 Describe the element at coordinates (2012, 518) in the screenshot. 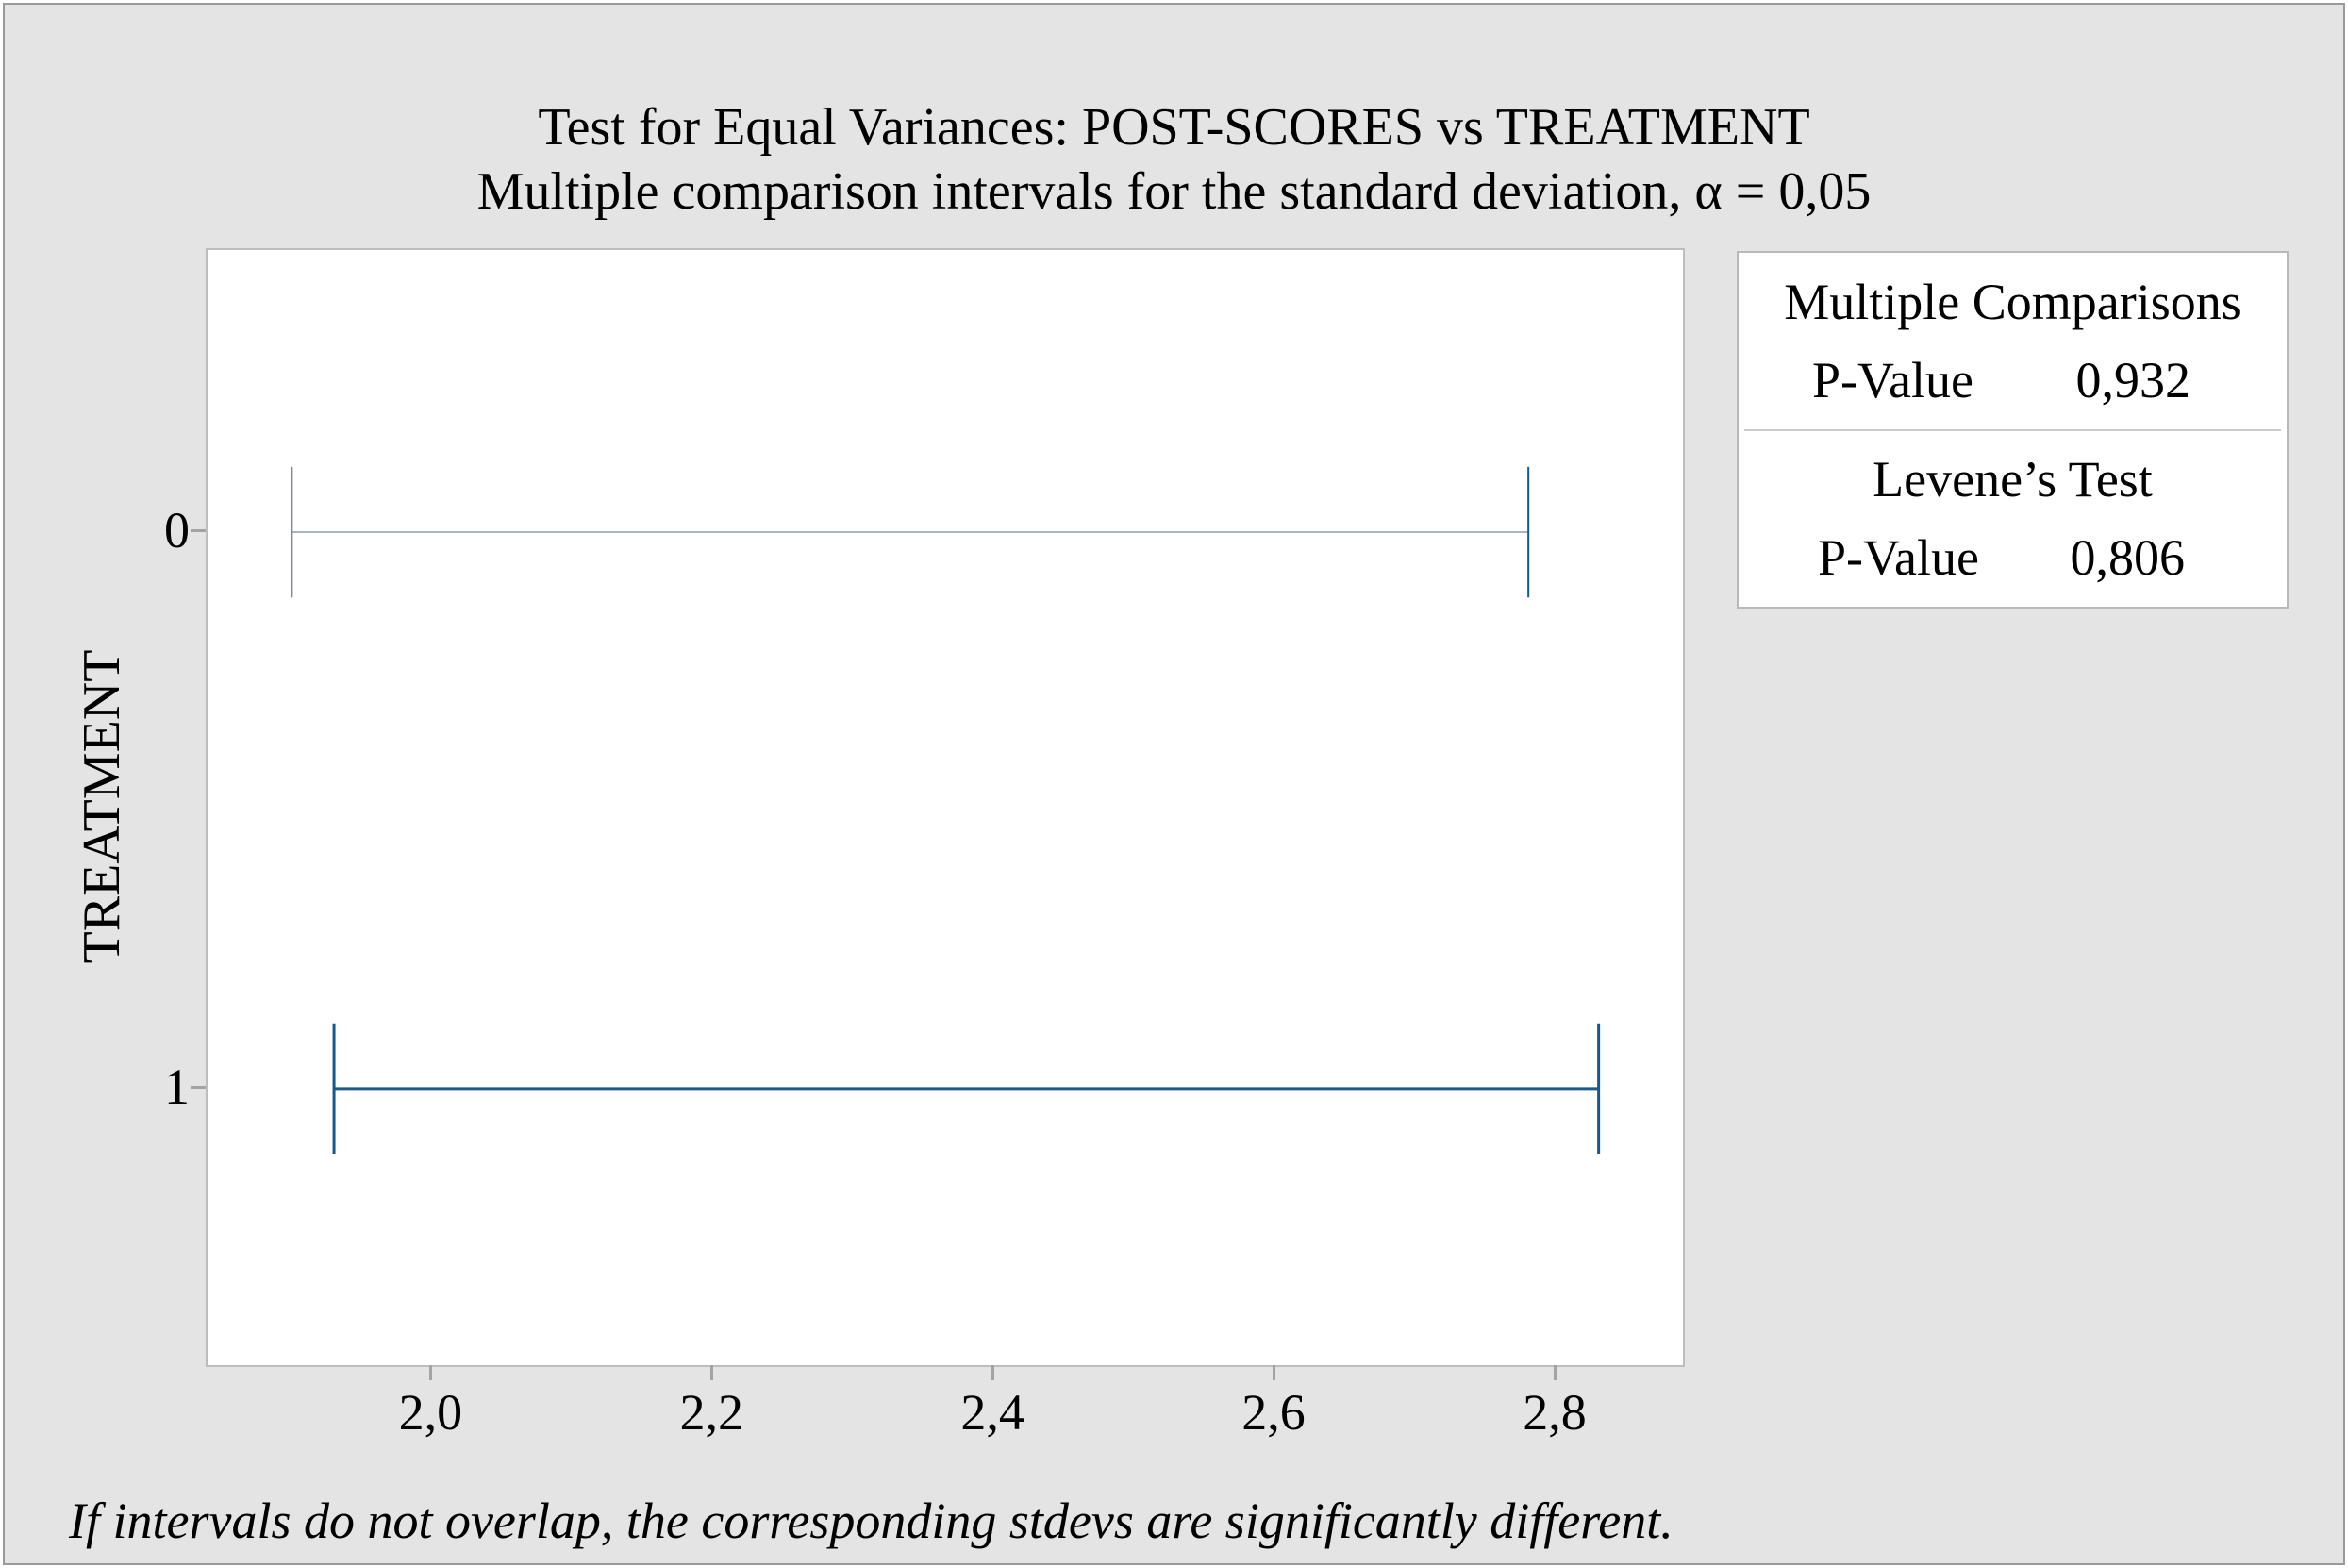

I see `levenes-test-section: Levene’s Test P-Value 0,806` at that location.